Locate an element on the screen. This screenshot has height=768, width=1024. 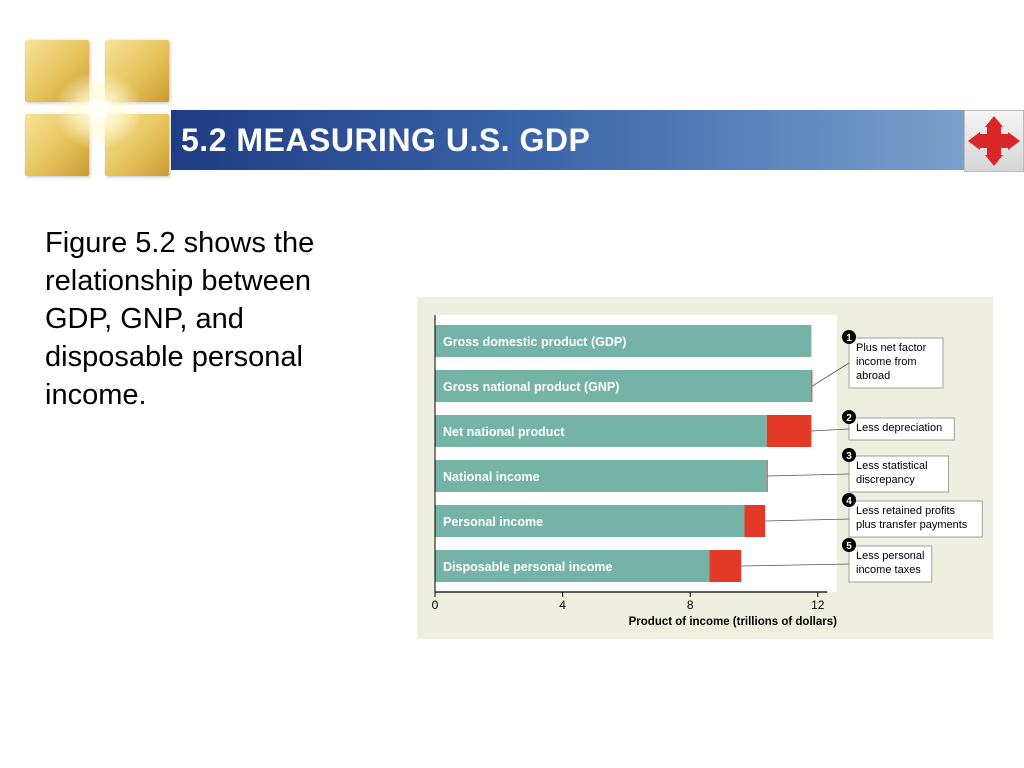
x-tick-label: 8 is located at coordinates (690, 605).